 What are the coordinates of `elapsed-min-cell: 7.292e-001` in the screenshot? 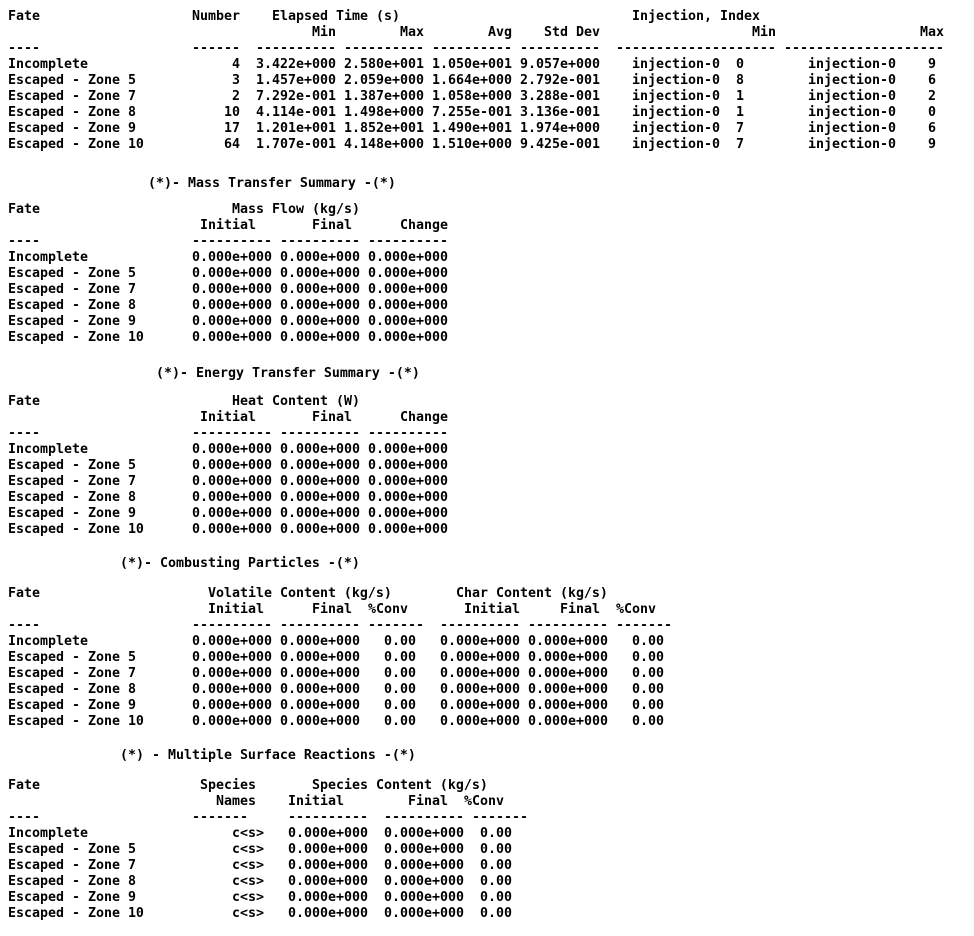 It's located at (296, 96).